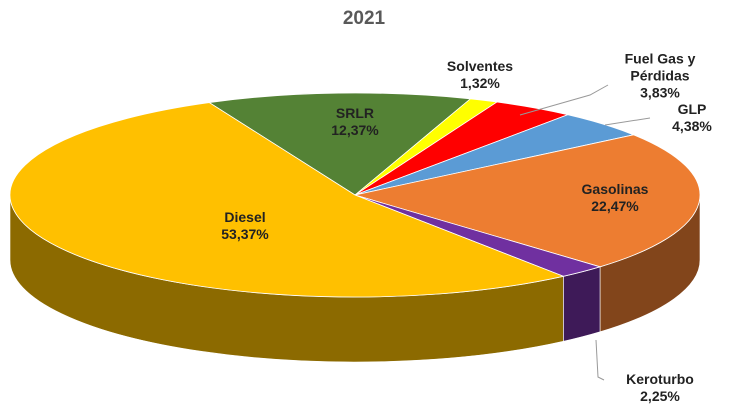 The image size is (729, 409). I want to click on pie-side, so click(582, 304).